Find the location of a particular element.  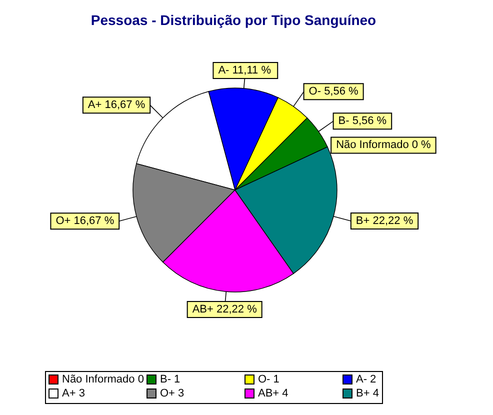

legend-label: O- 1 is located at coordinates (269, 380).